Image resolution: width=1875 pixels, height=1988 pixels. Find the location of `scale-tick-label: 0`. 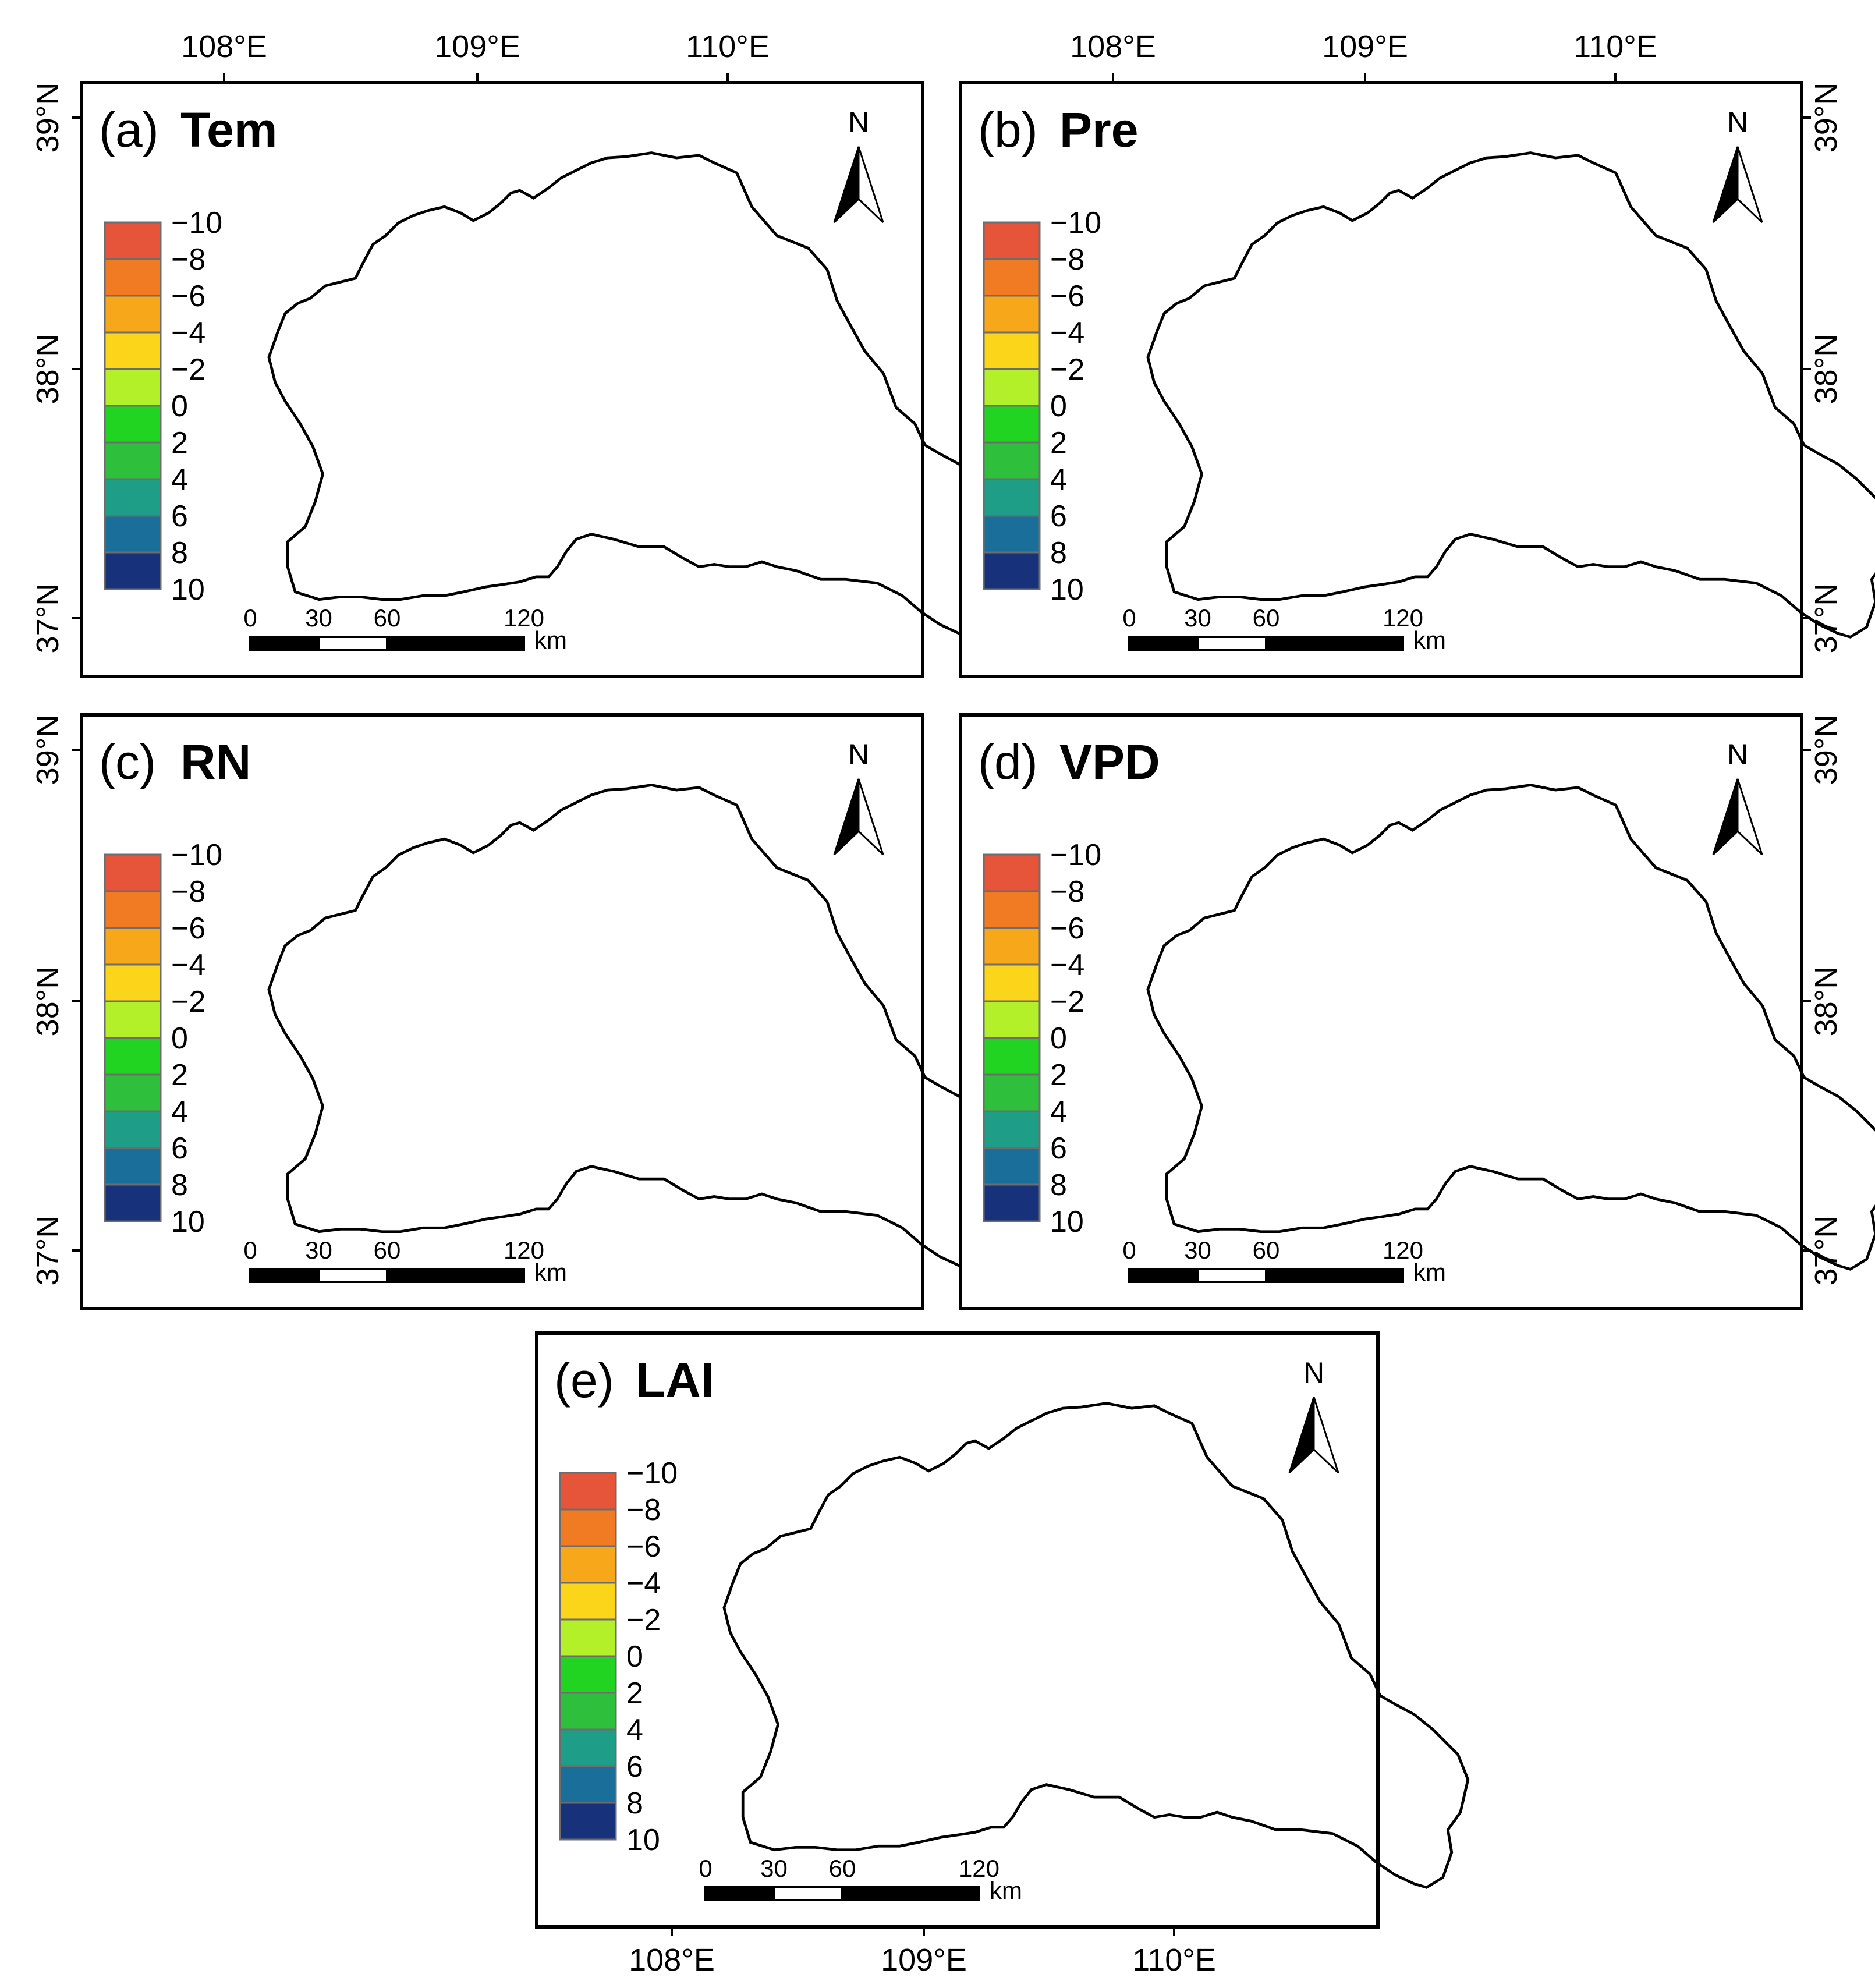

scale-tick-label: 0 is located at coordinates (250, 618).